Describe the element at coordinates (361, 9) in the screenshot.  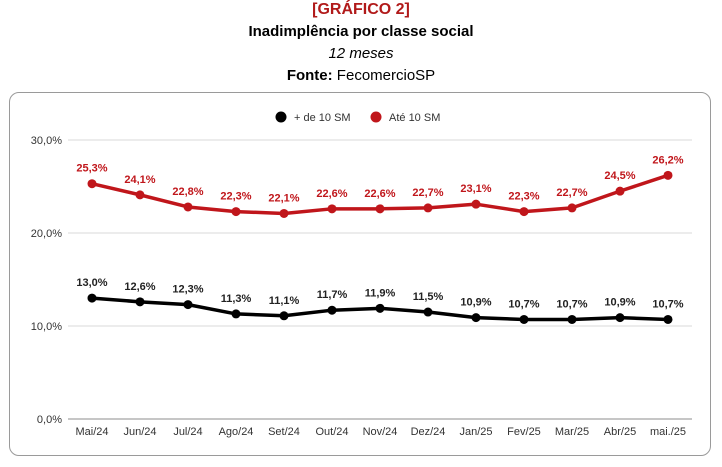
I see `chart-tag: [GRÁFICO 2]` at that location.